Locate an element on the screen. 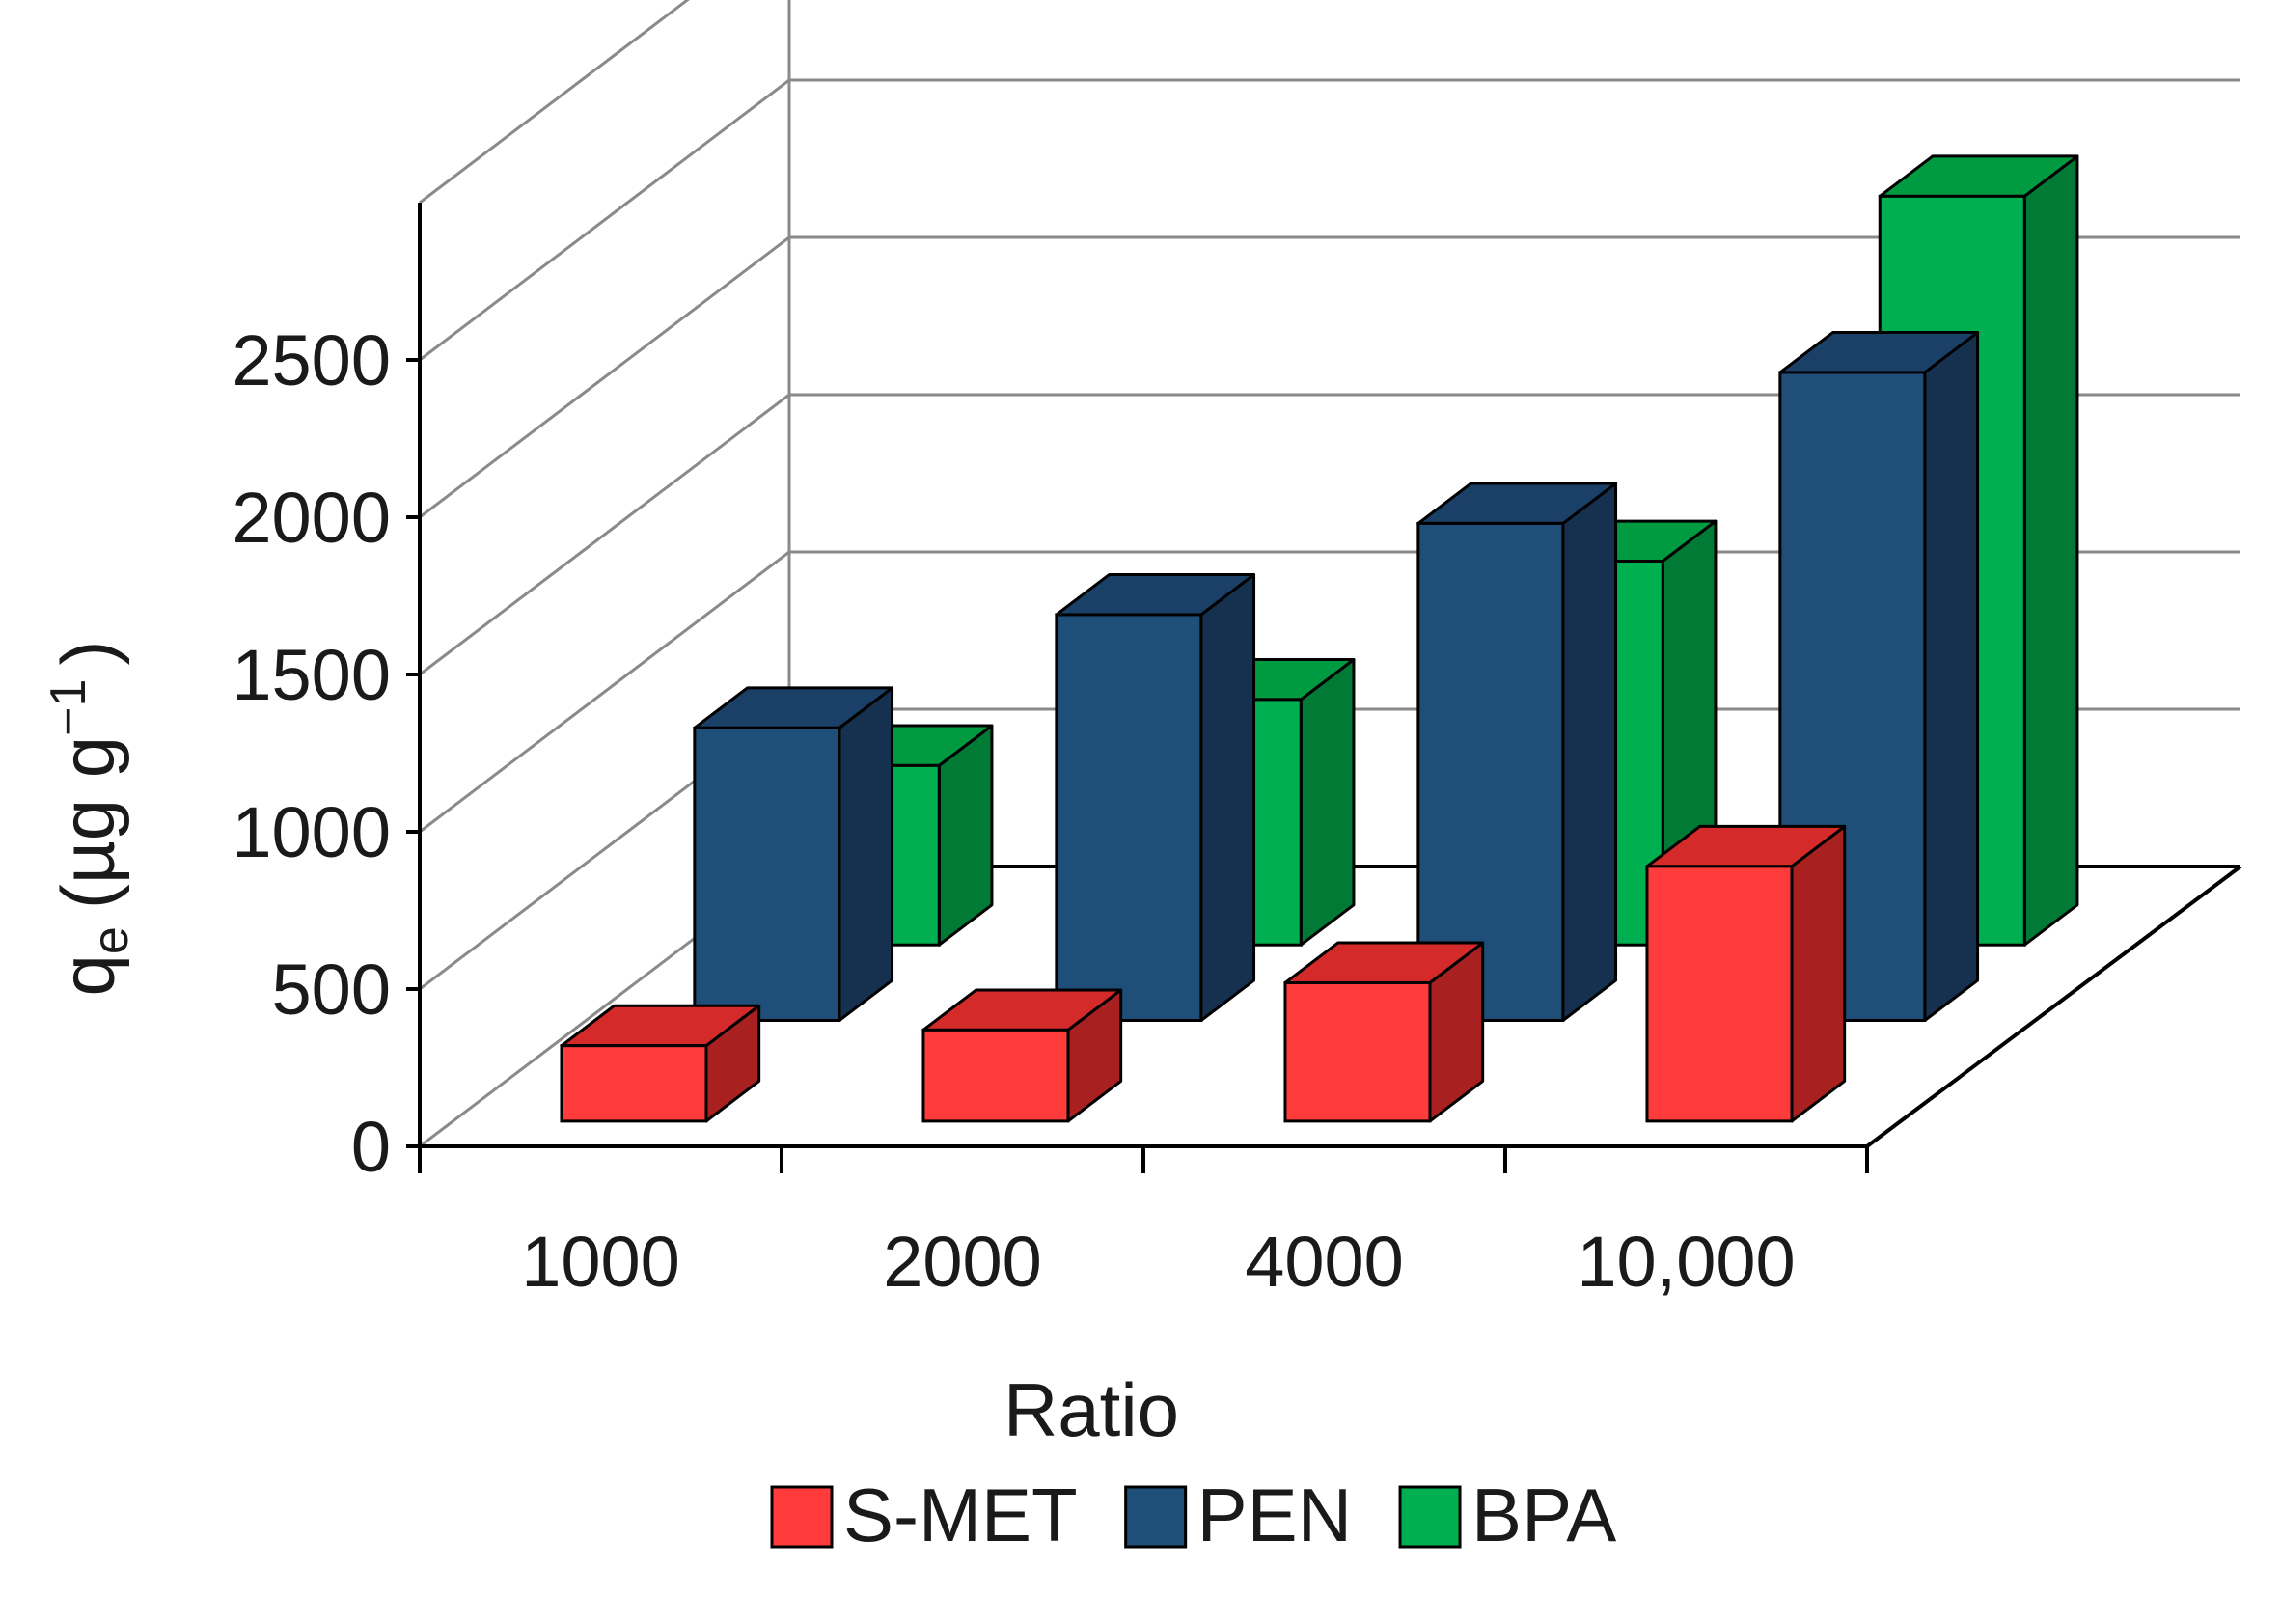 This screenshot has width=2281, height=1624. x-tick-label: 1000 is located at coordinates (600, 1262).